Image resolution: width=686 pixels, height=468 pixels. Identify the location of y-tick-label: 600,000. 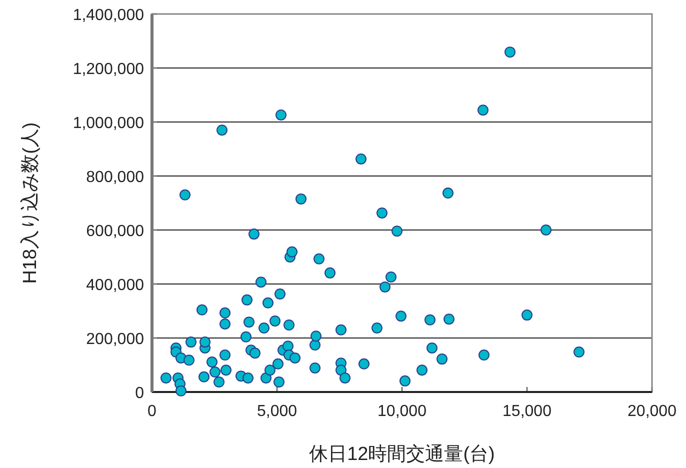
(115, 231).